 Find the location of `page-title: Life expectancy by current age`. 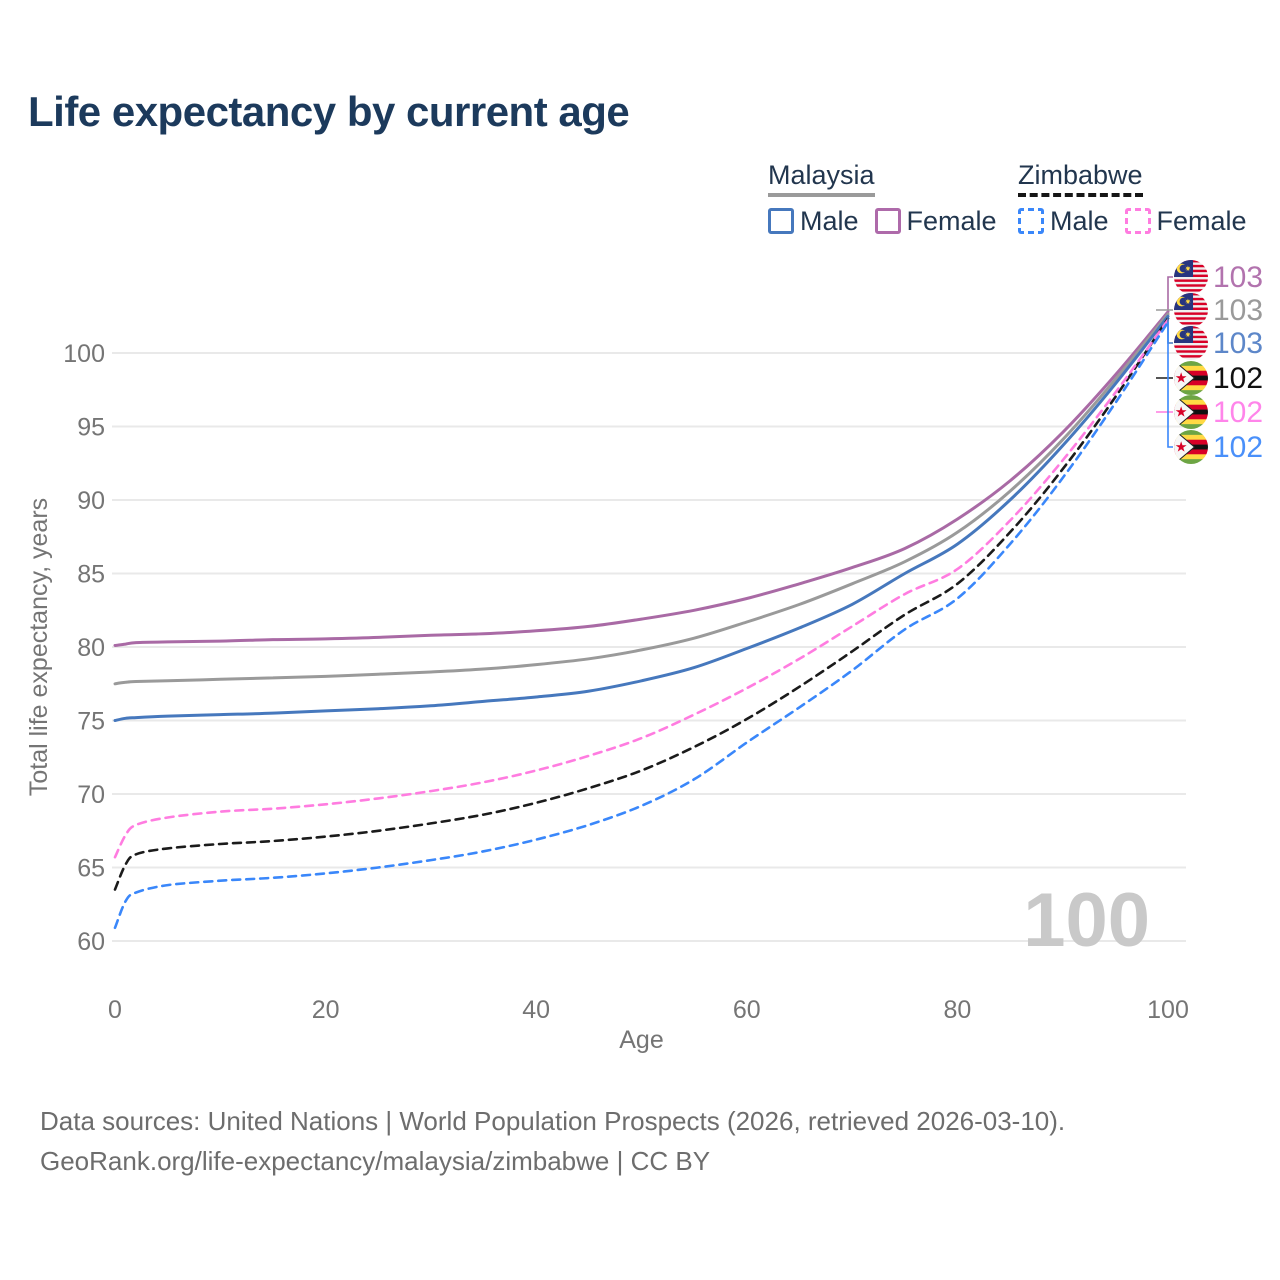

page-title: Life expectancy by current age is located at coordinates (329, 111).